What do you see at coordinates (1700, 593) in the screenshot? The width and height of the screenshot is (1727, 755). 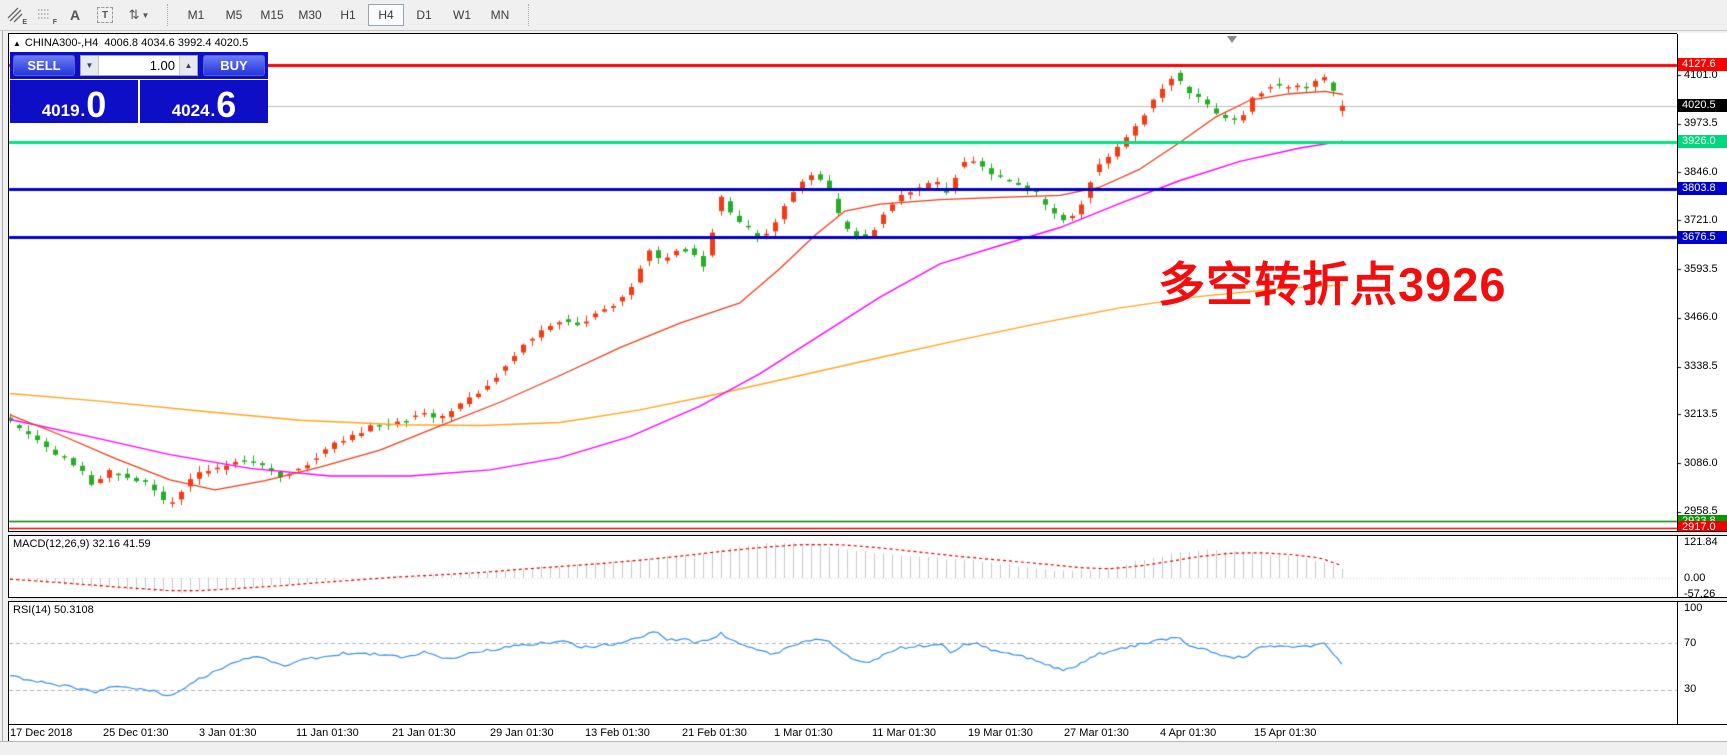 I see `axis-tick-label: -57.26` at bounding box center [1700, 593].